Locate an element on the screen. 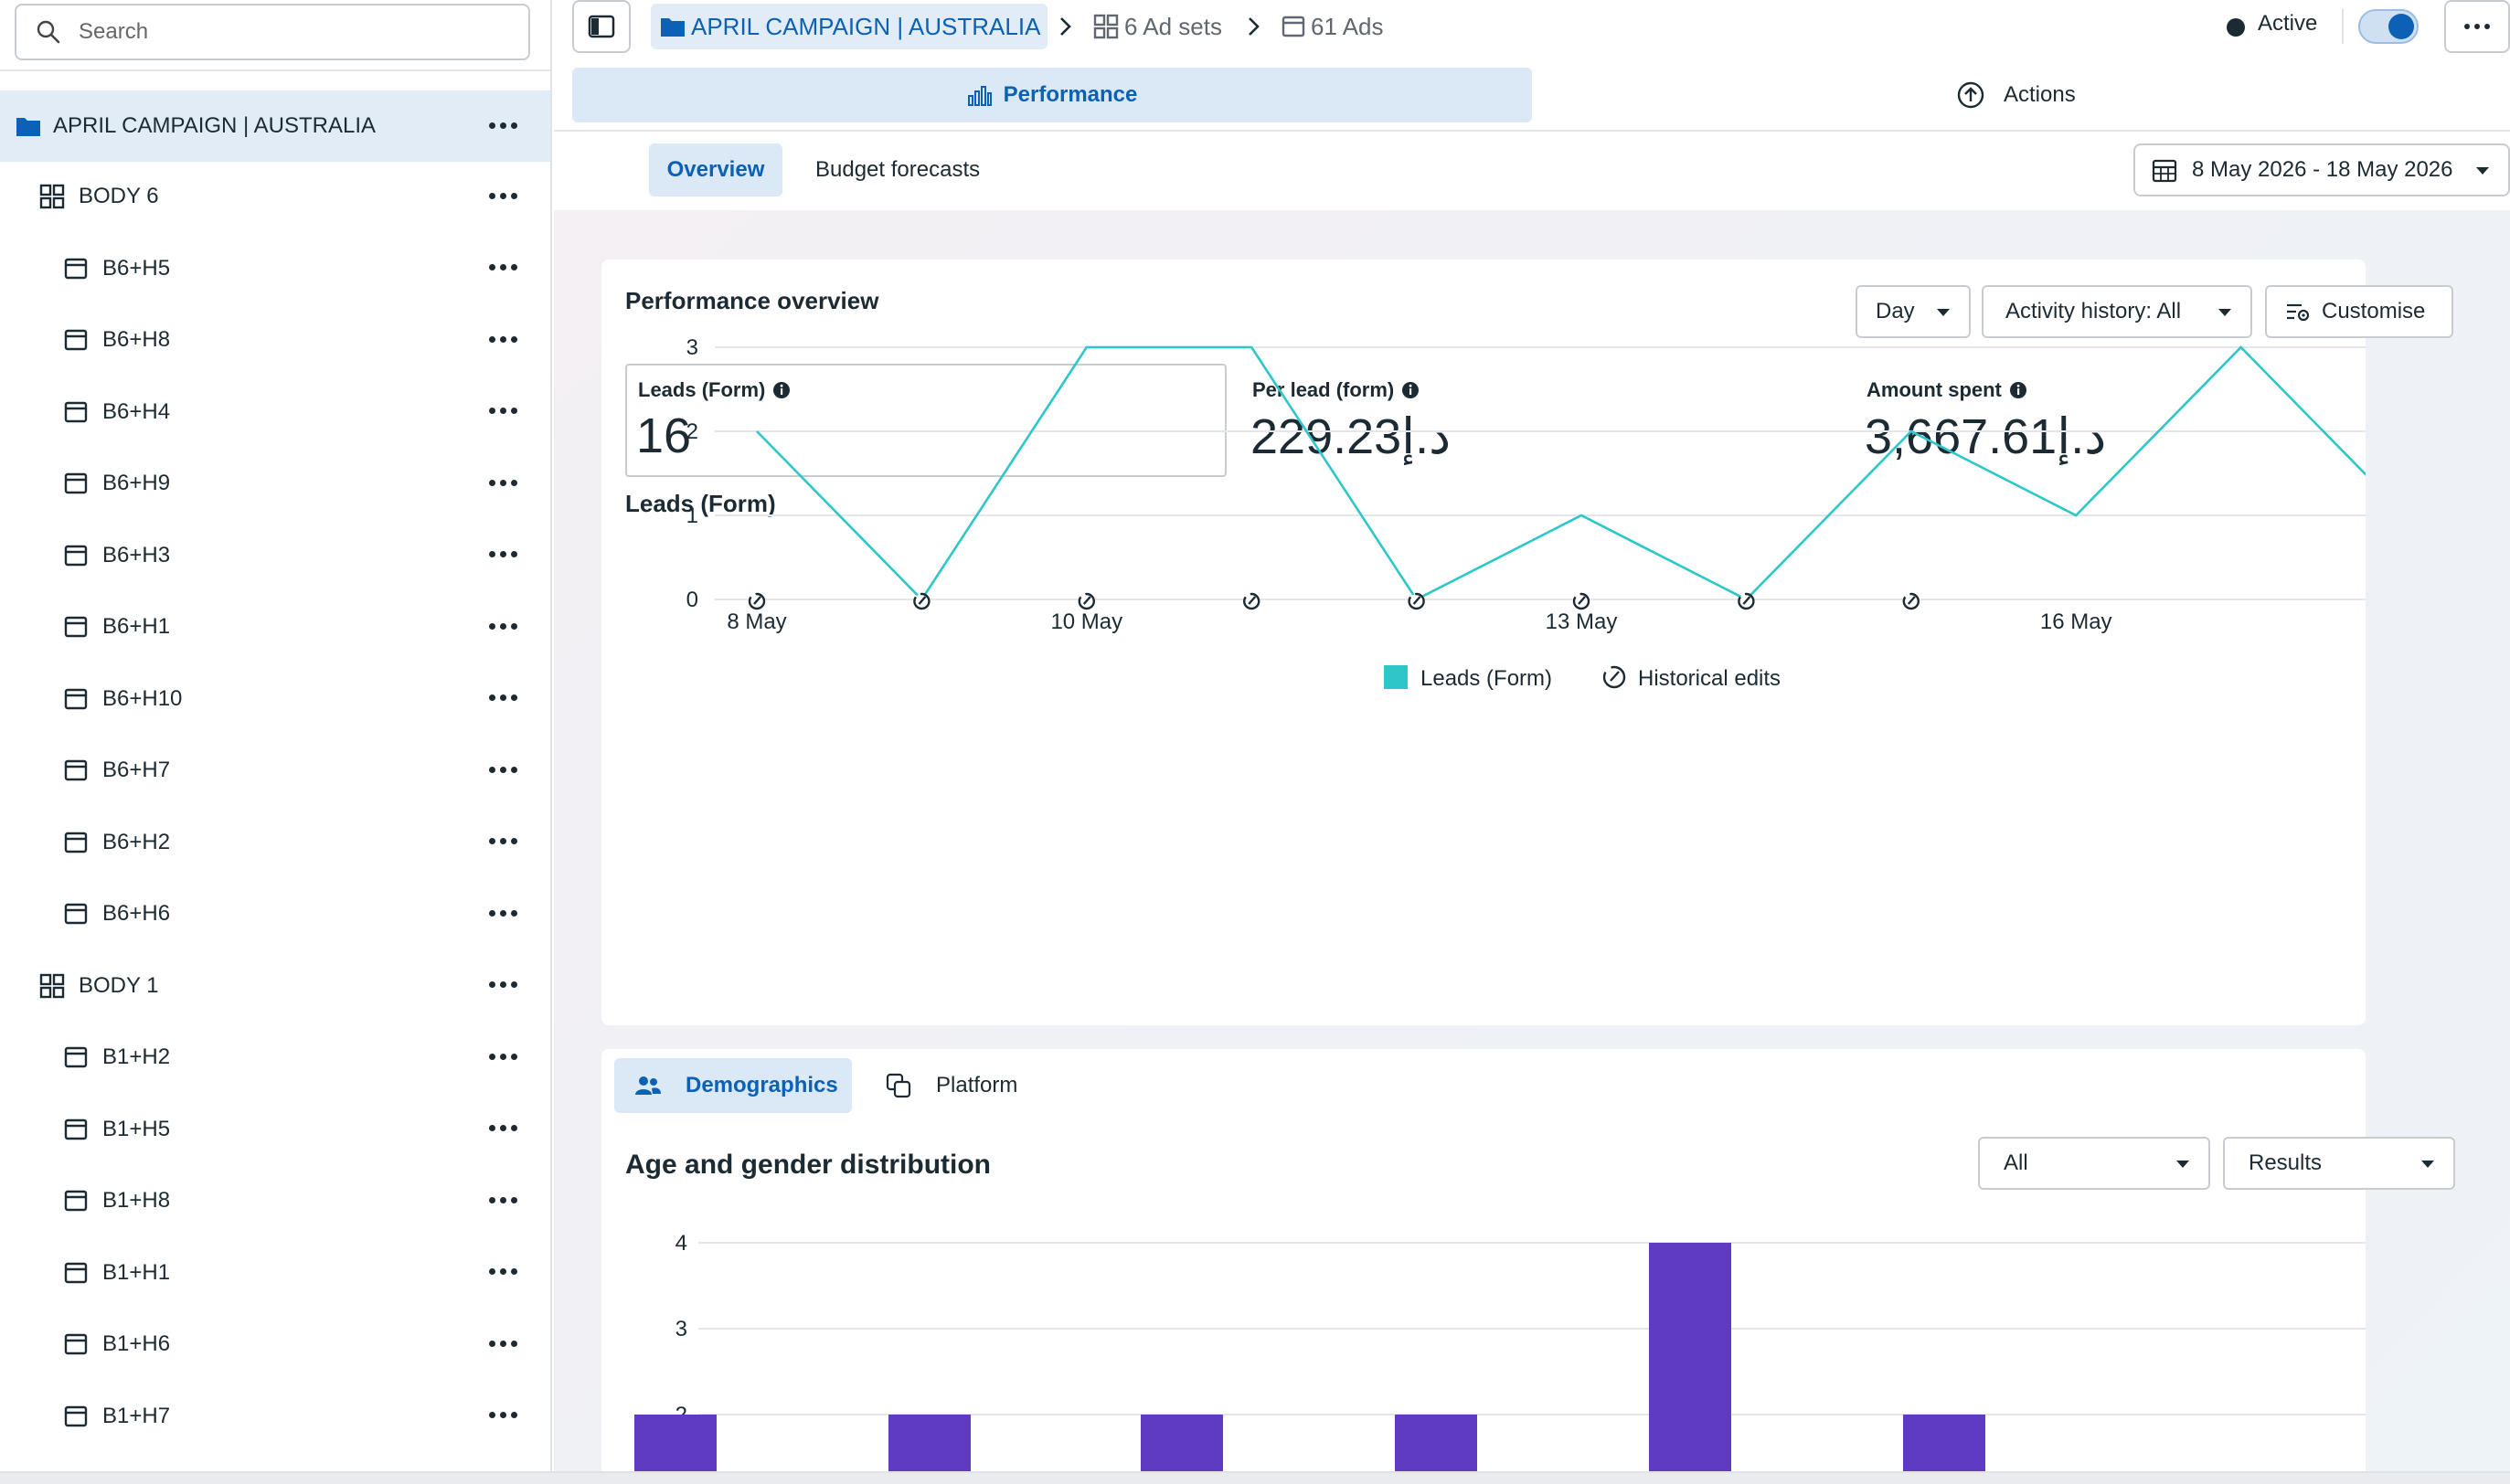 The width and height of the screenshot is (2510, 1484). activity-history-dropdown: Activity history: All is located at coordinates (2117, 312).